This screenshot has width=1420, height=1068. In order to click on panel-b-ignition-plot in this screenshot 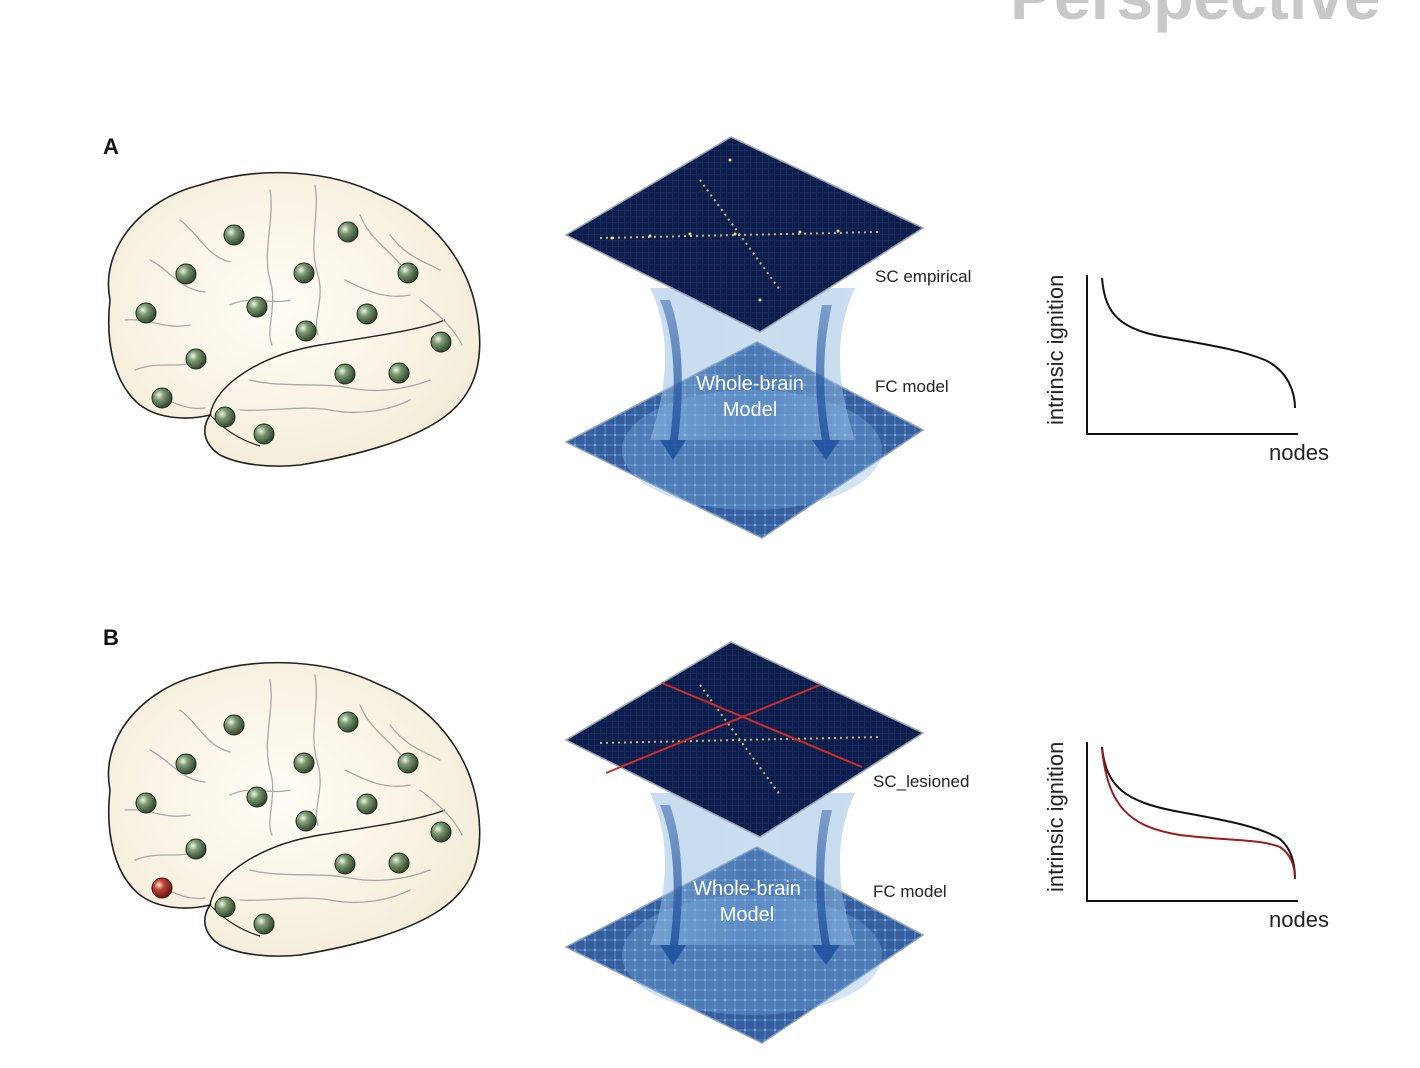, I will do `click(1192, 822)`.